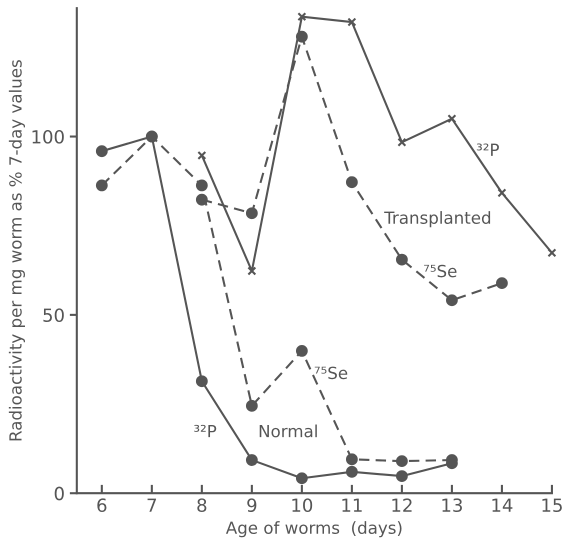  I want to click on annotation: Transplanted, so click(437, 219).